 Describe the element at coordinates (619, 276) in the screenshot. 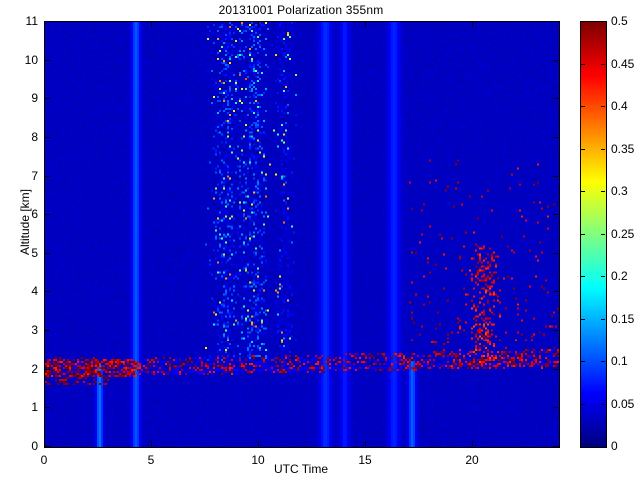

I see `colorbar-tick-label: 0.2` at that location.